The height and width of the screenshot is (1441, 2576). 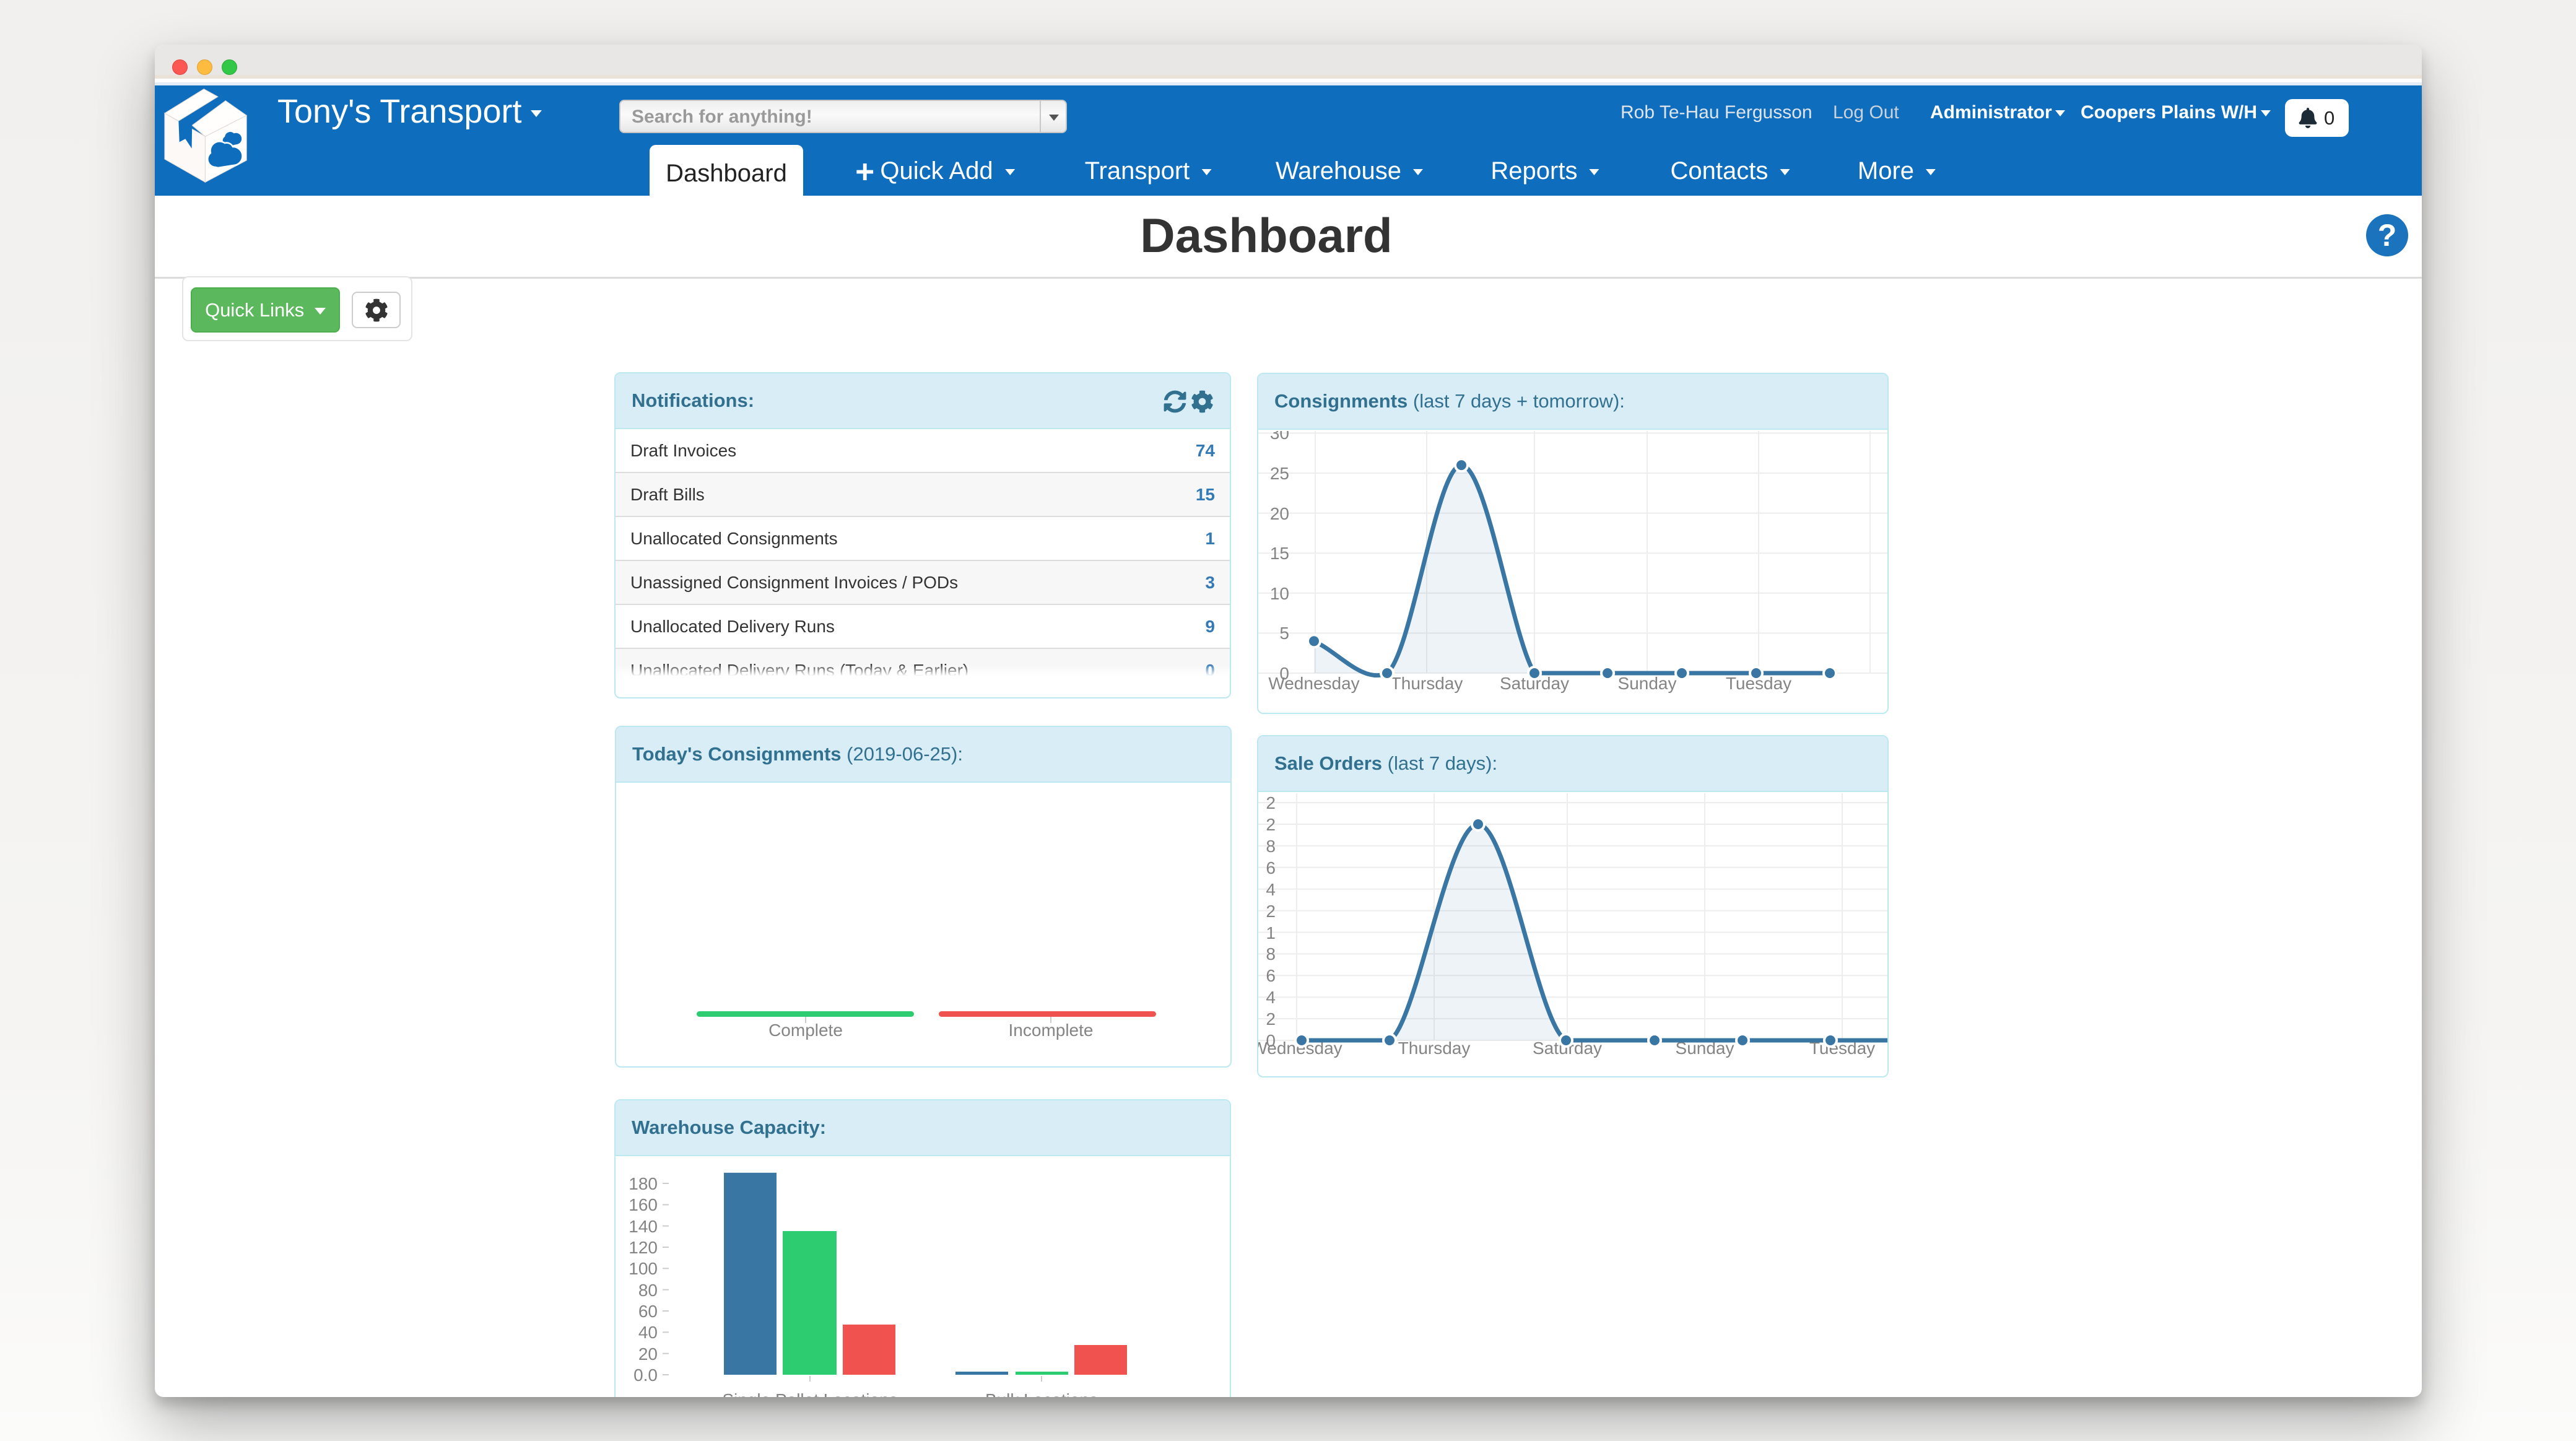 What do you see at coordinates (1647, 684) in the screenshot?
I see `svg-text: Sunday` at bounding box center [1647, 684].